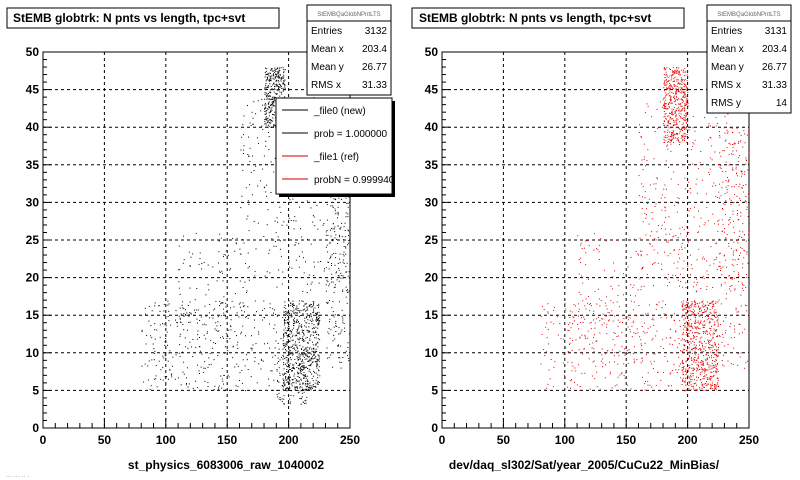  Describe the element at coordinates (33, 240) in the screenshot. I see `y-tick-label: 25` at that location.